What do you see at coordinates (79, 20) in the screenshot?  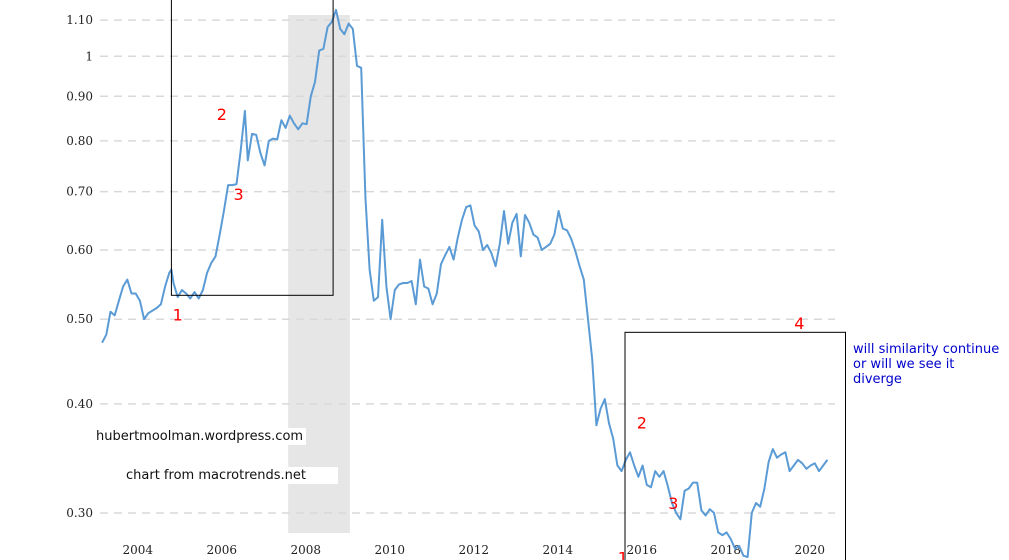 I see `y-tick-label: 1.10` at bounding box center [79, 20].